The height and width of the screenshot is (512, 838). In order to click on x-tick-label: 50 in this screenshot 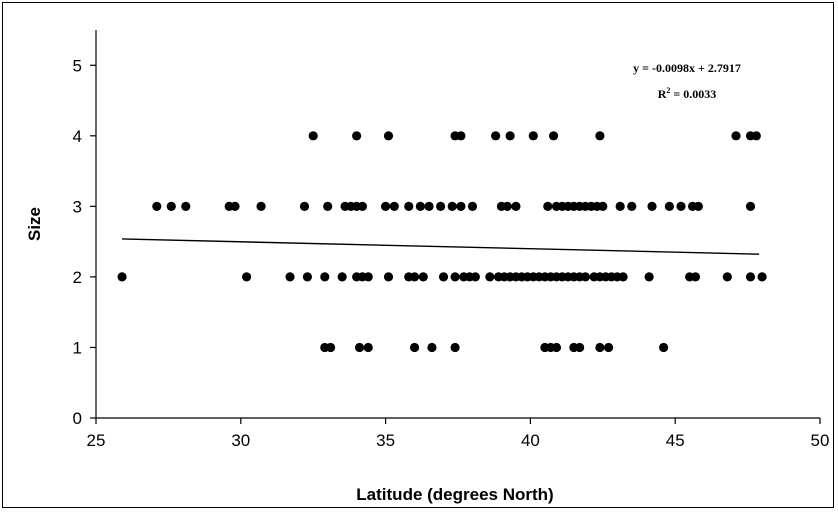, I will do `click(820, 440)`.